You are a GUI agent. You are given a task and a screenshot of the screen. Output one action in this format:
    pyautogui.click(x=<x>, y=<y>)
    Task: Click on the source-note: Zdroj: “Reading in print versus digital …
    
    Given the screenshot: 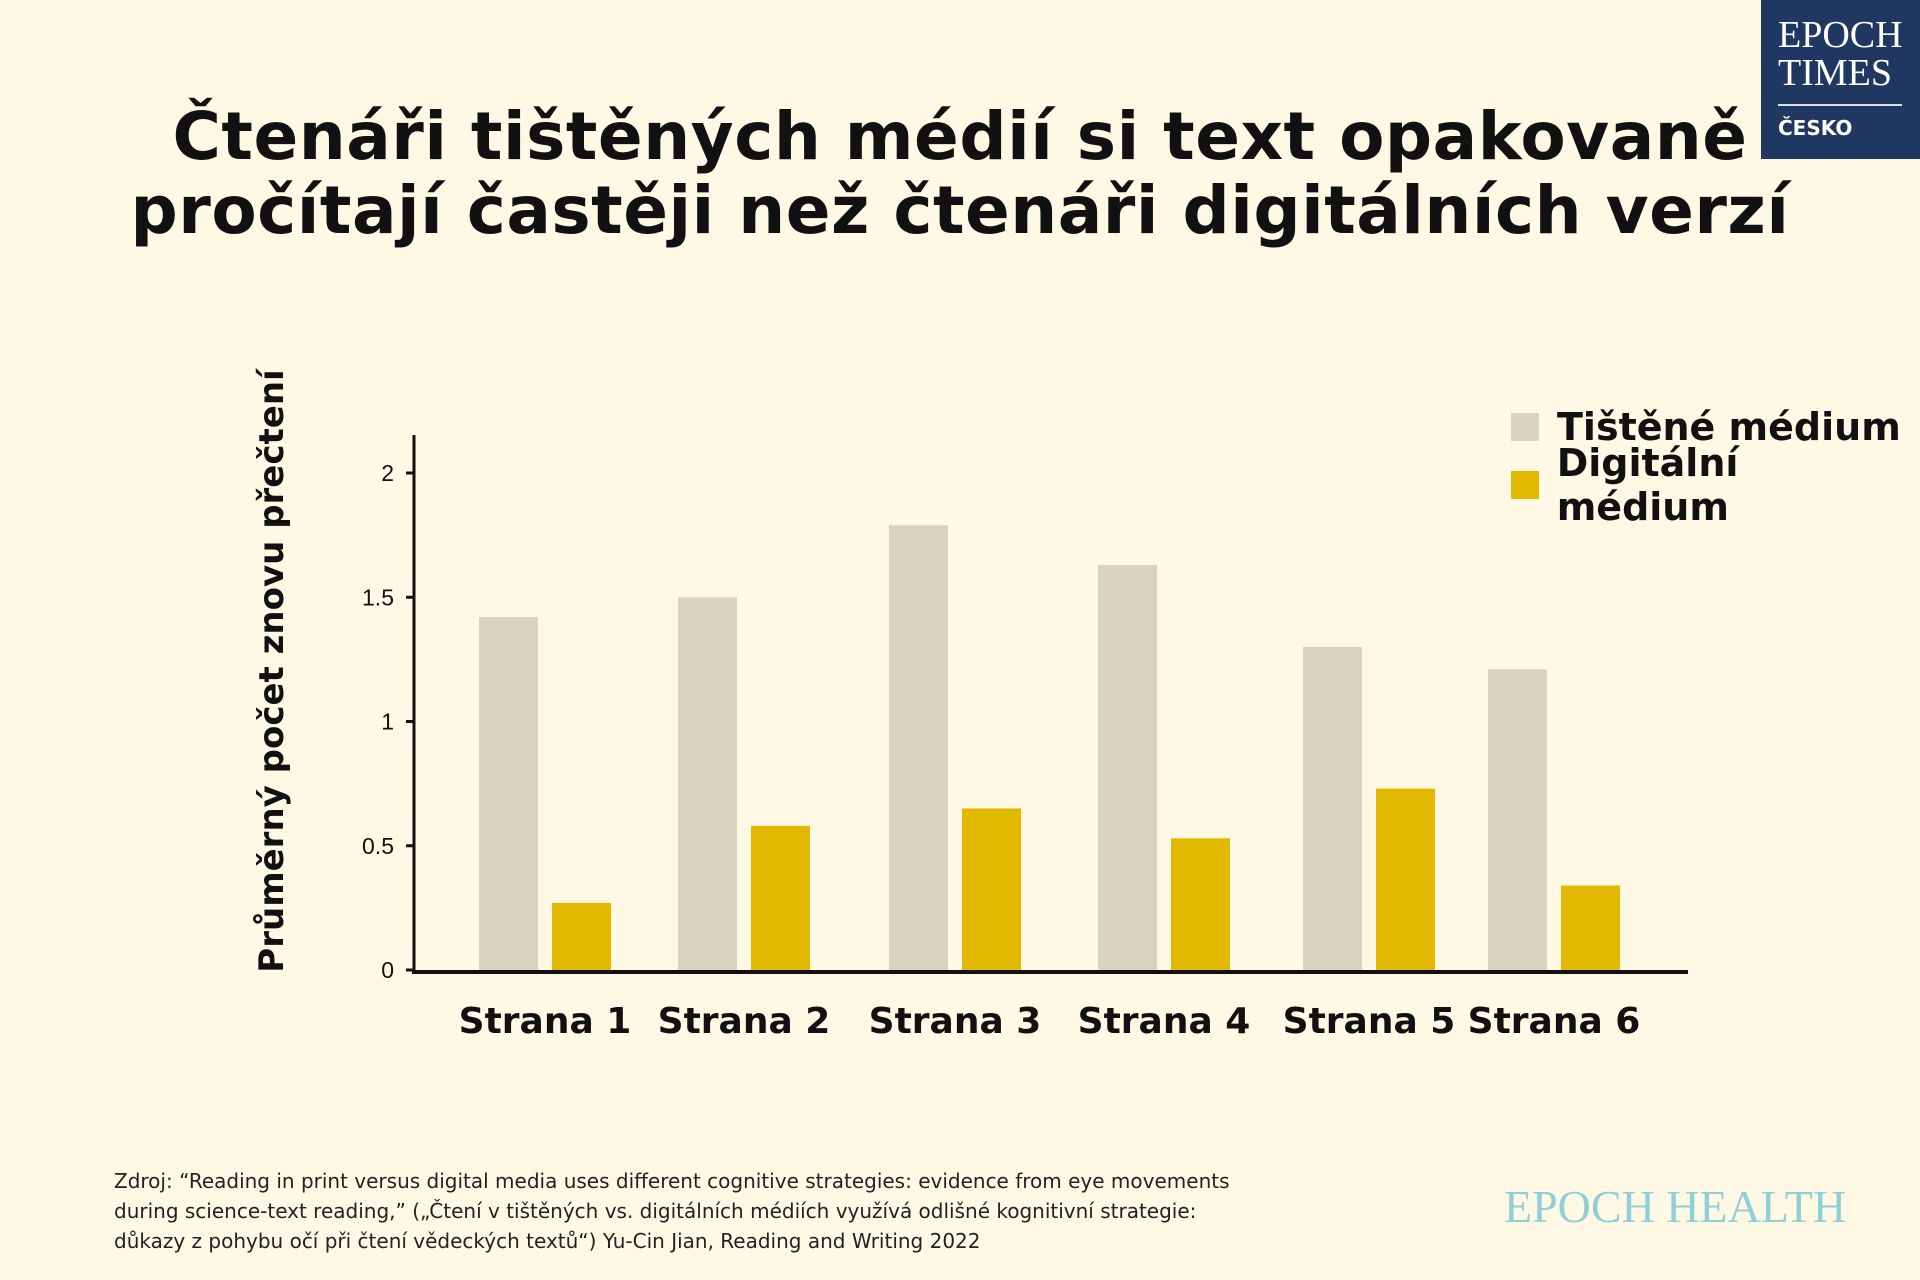 What is the action you would take?
    pyautogui.click(x=689, y=1211)
    